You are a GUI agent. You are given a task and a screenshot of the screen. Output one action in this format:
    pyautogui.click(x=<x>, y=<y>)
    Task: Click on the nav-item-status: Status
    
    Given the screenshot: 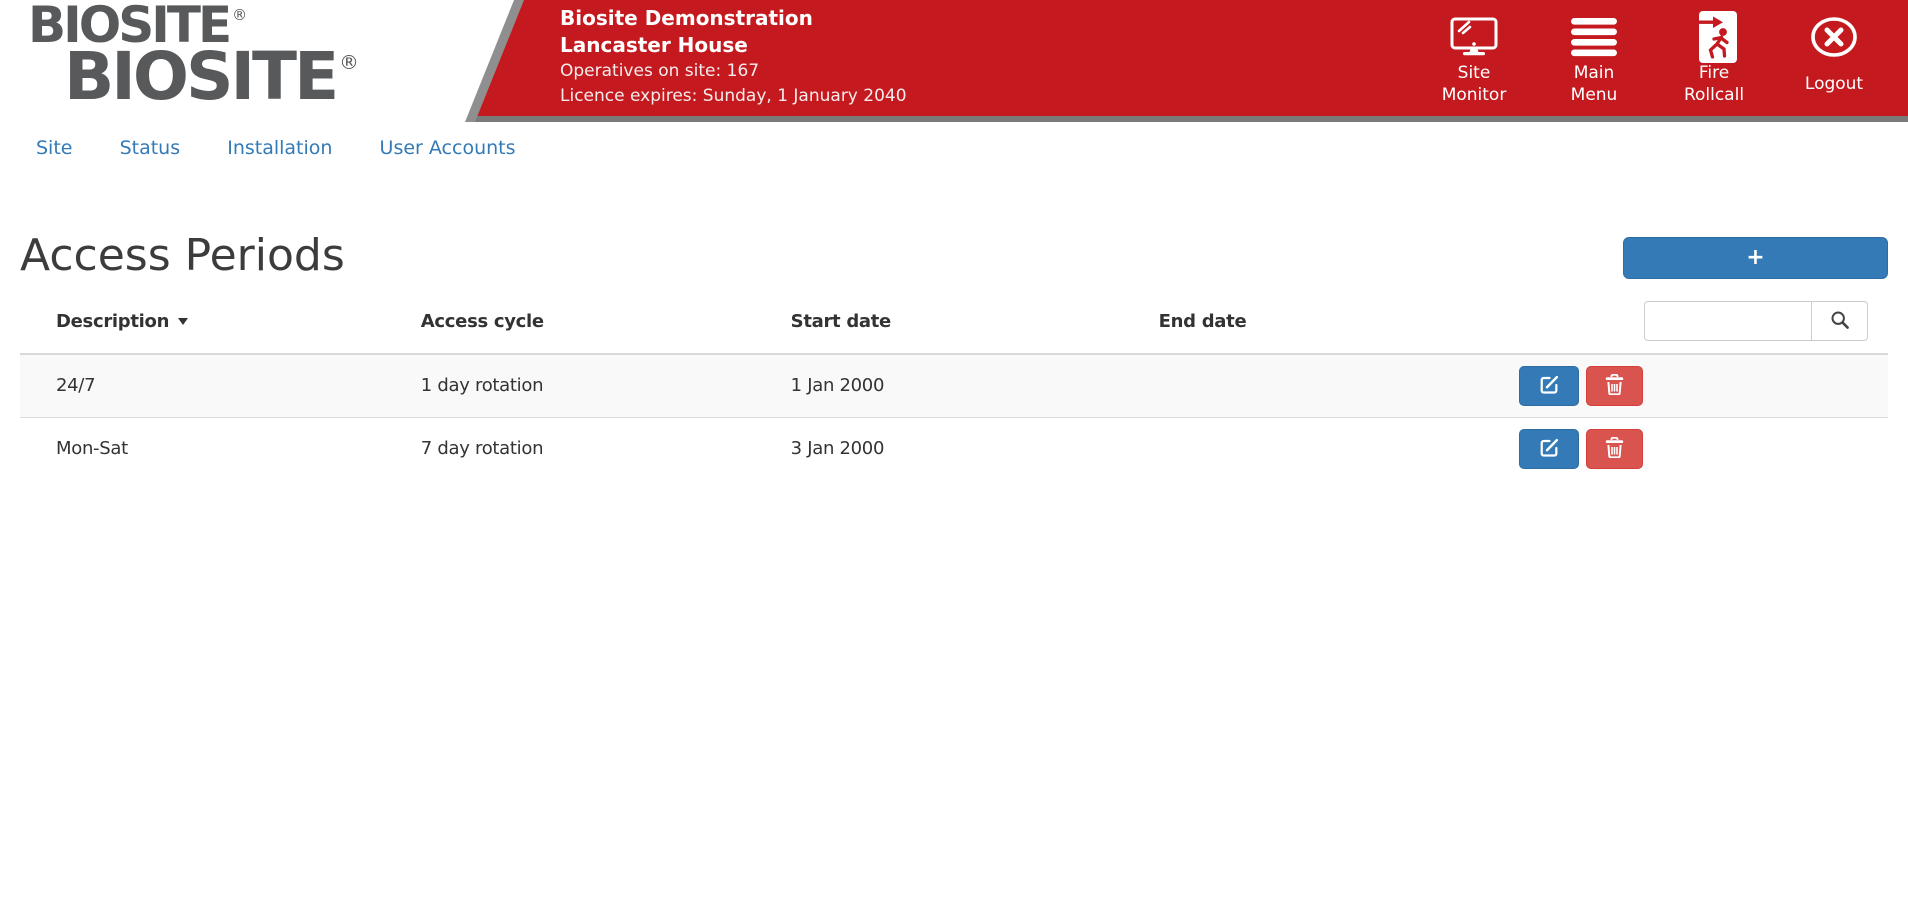 What is the action you would take?
    pyautogui.click(x=150, y=148)
    